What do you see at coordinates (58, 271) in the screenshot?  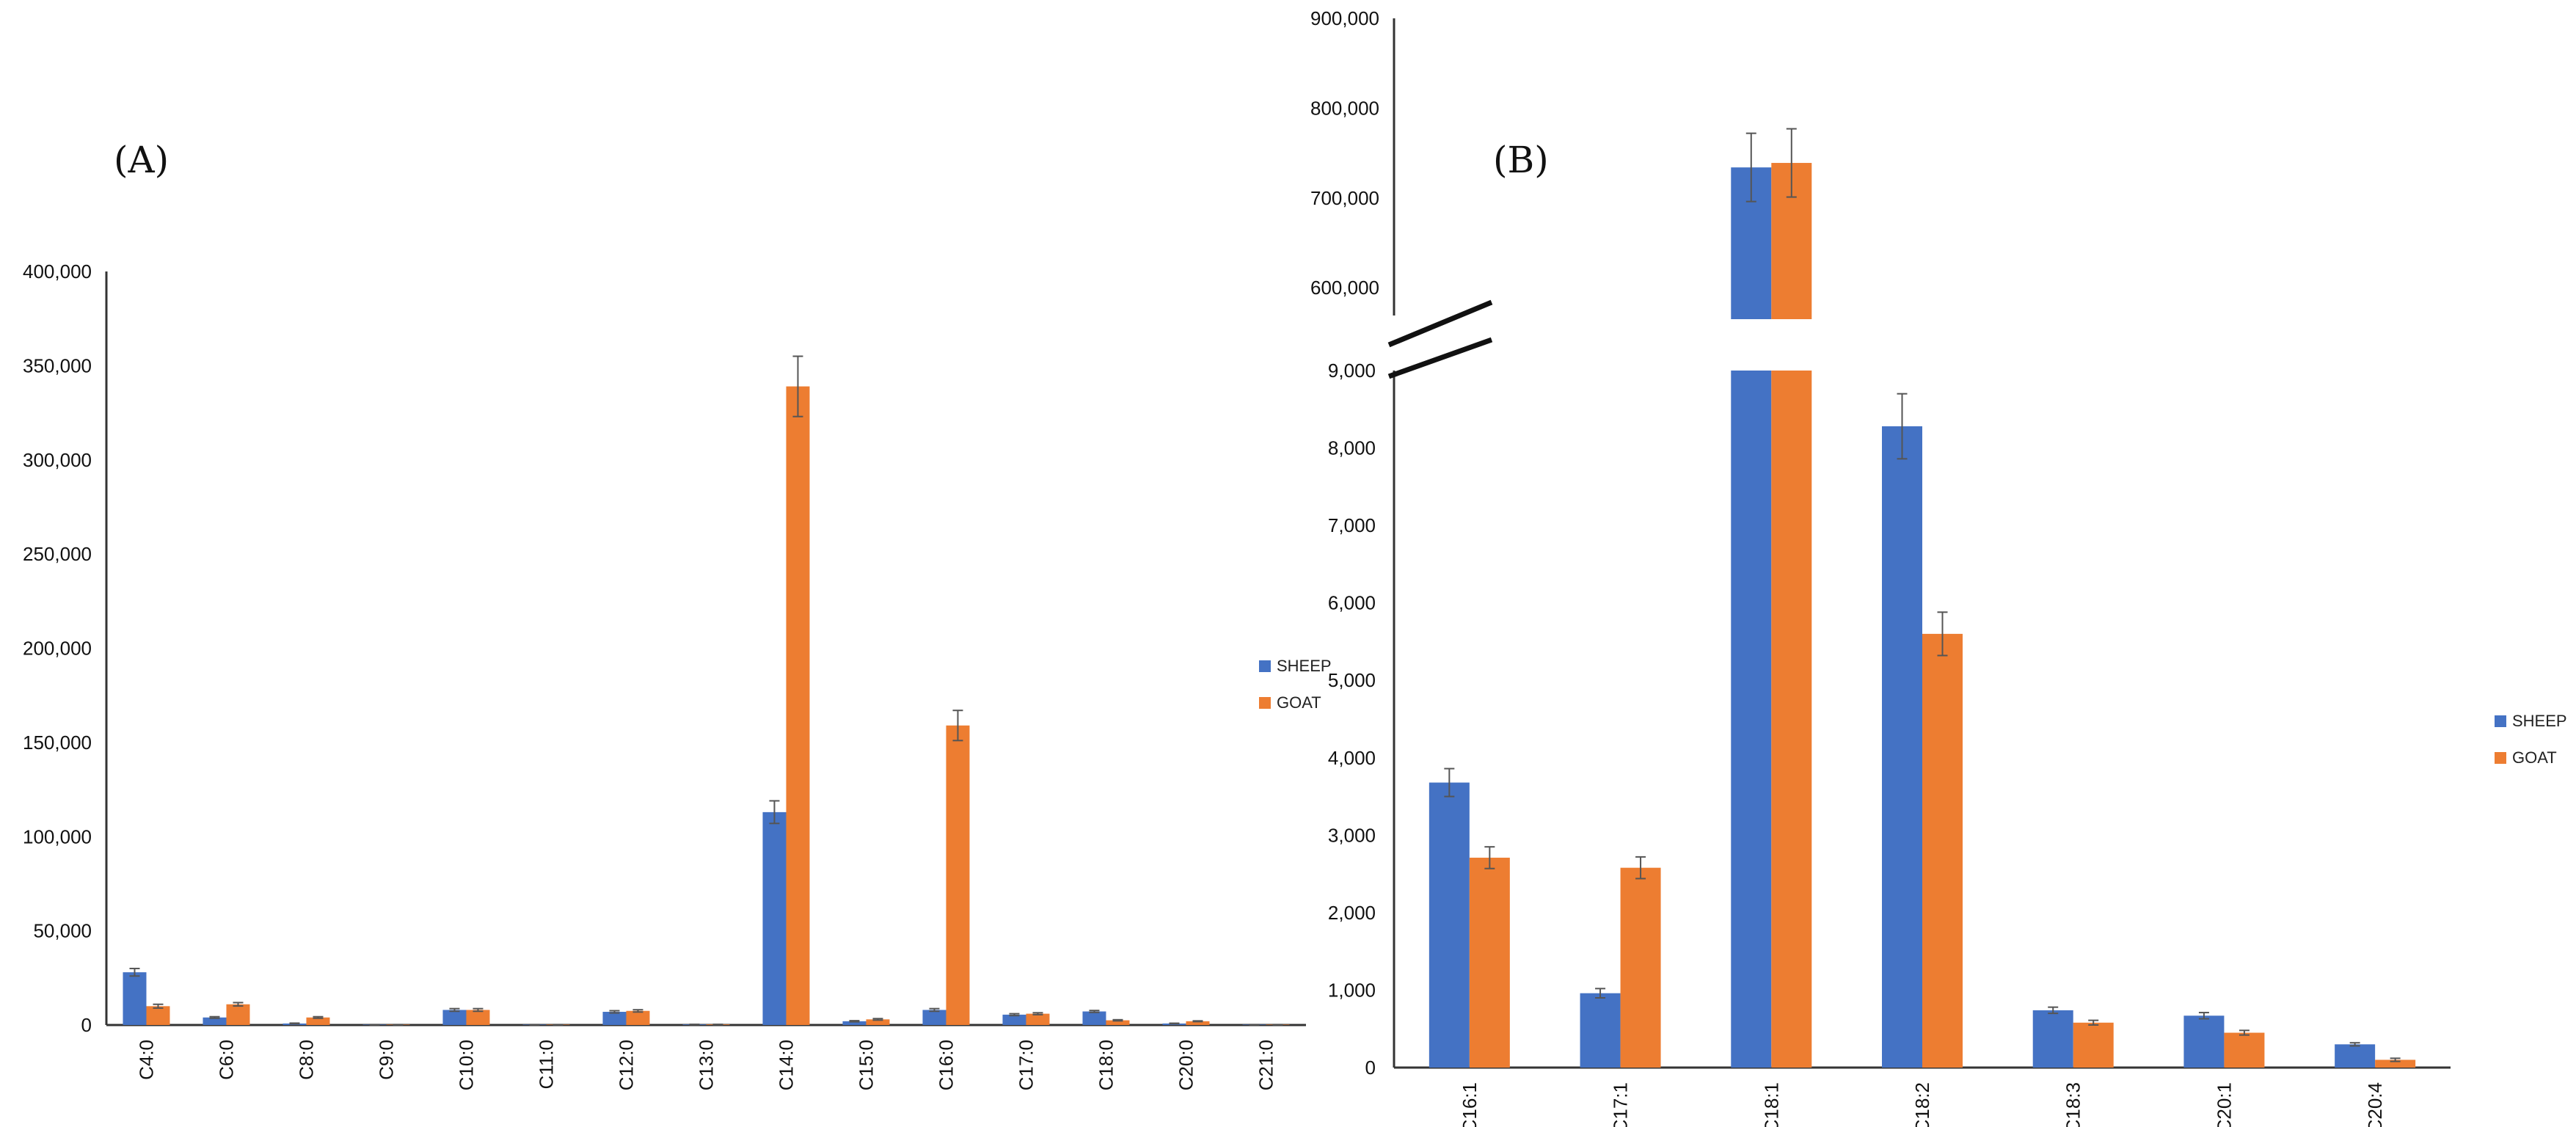 I see `y-tick-label: 400,000` at bounding box center [58, 271].